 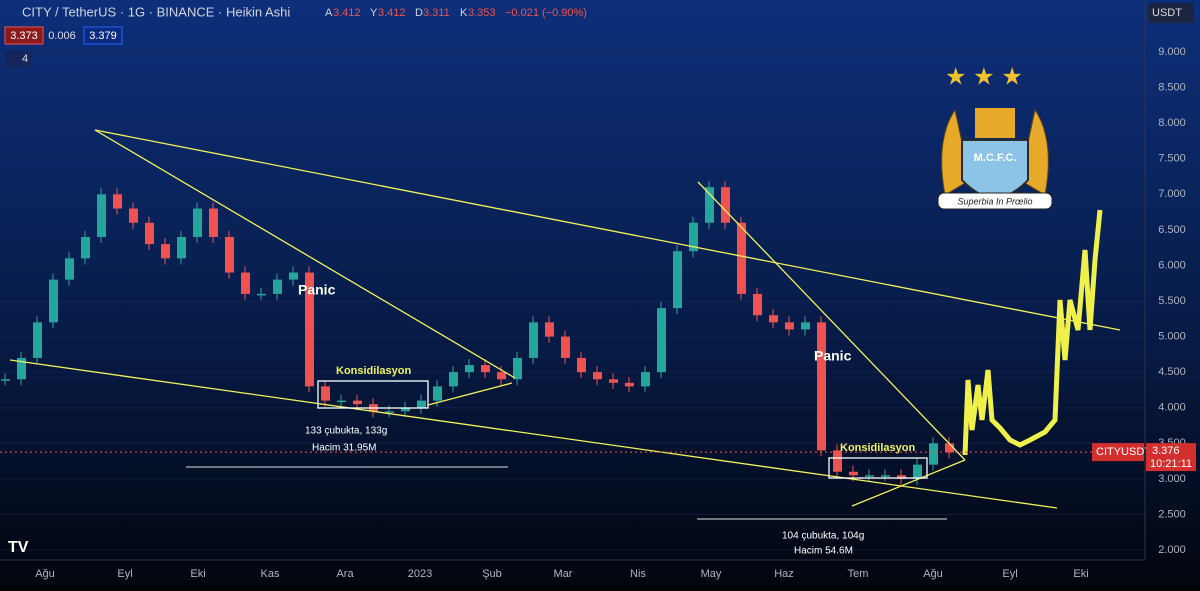 I want to click on last-price-box, so click(x=1171, y=457).